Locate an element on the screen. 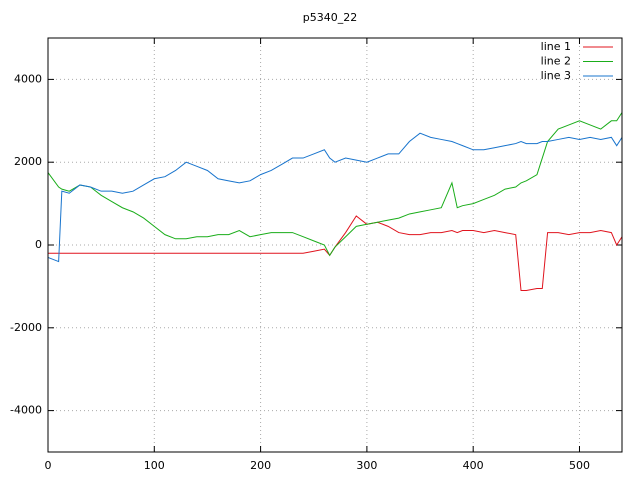 This screenshot has width=640, height=484. x-tick-label: 100 is located at coordinates (154, 465).